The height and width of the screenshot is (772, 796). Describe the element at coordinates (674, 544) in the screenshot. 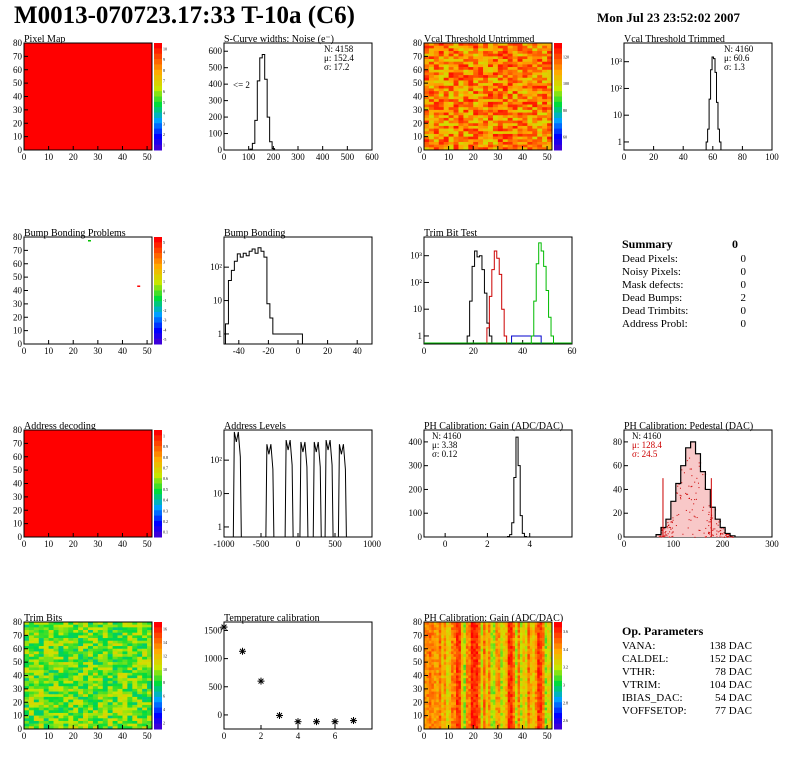

I see `x-tick-label: 100` at that location.